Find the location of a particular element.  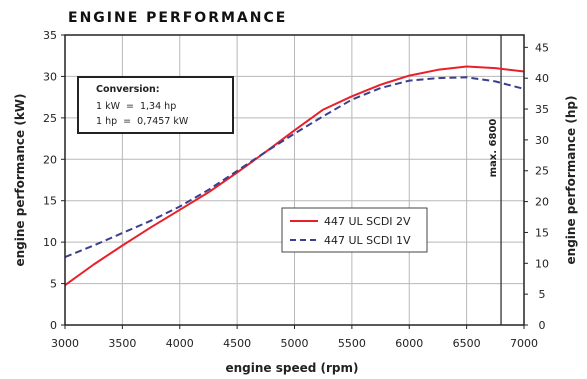

y-axis-right-ticks: 0 5 10 15 20 25 30 35 40 45 is located at coordinates (536, 186).